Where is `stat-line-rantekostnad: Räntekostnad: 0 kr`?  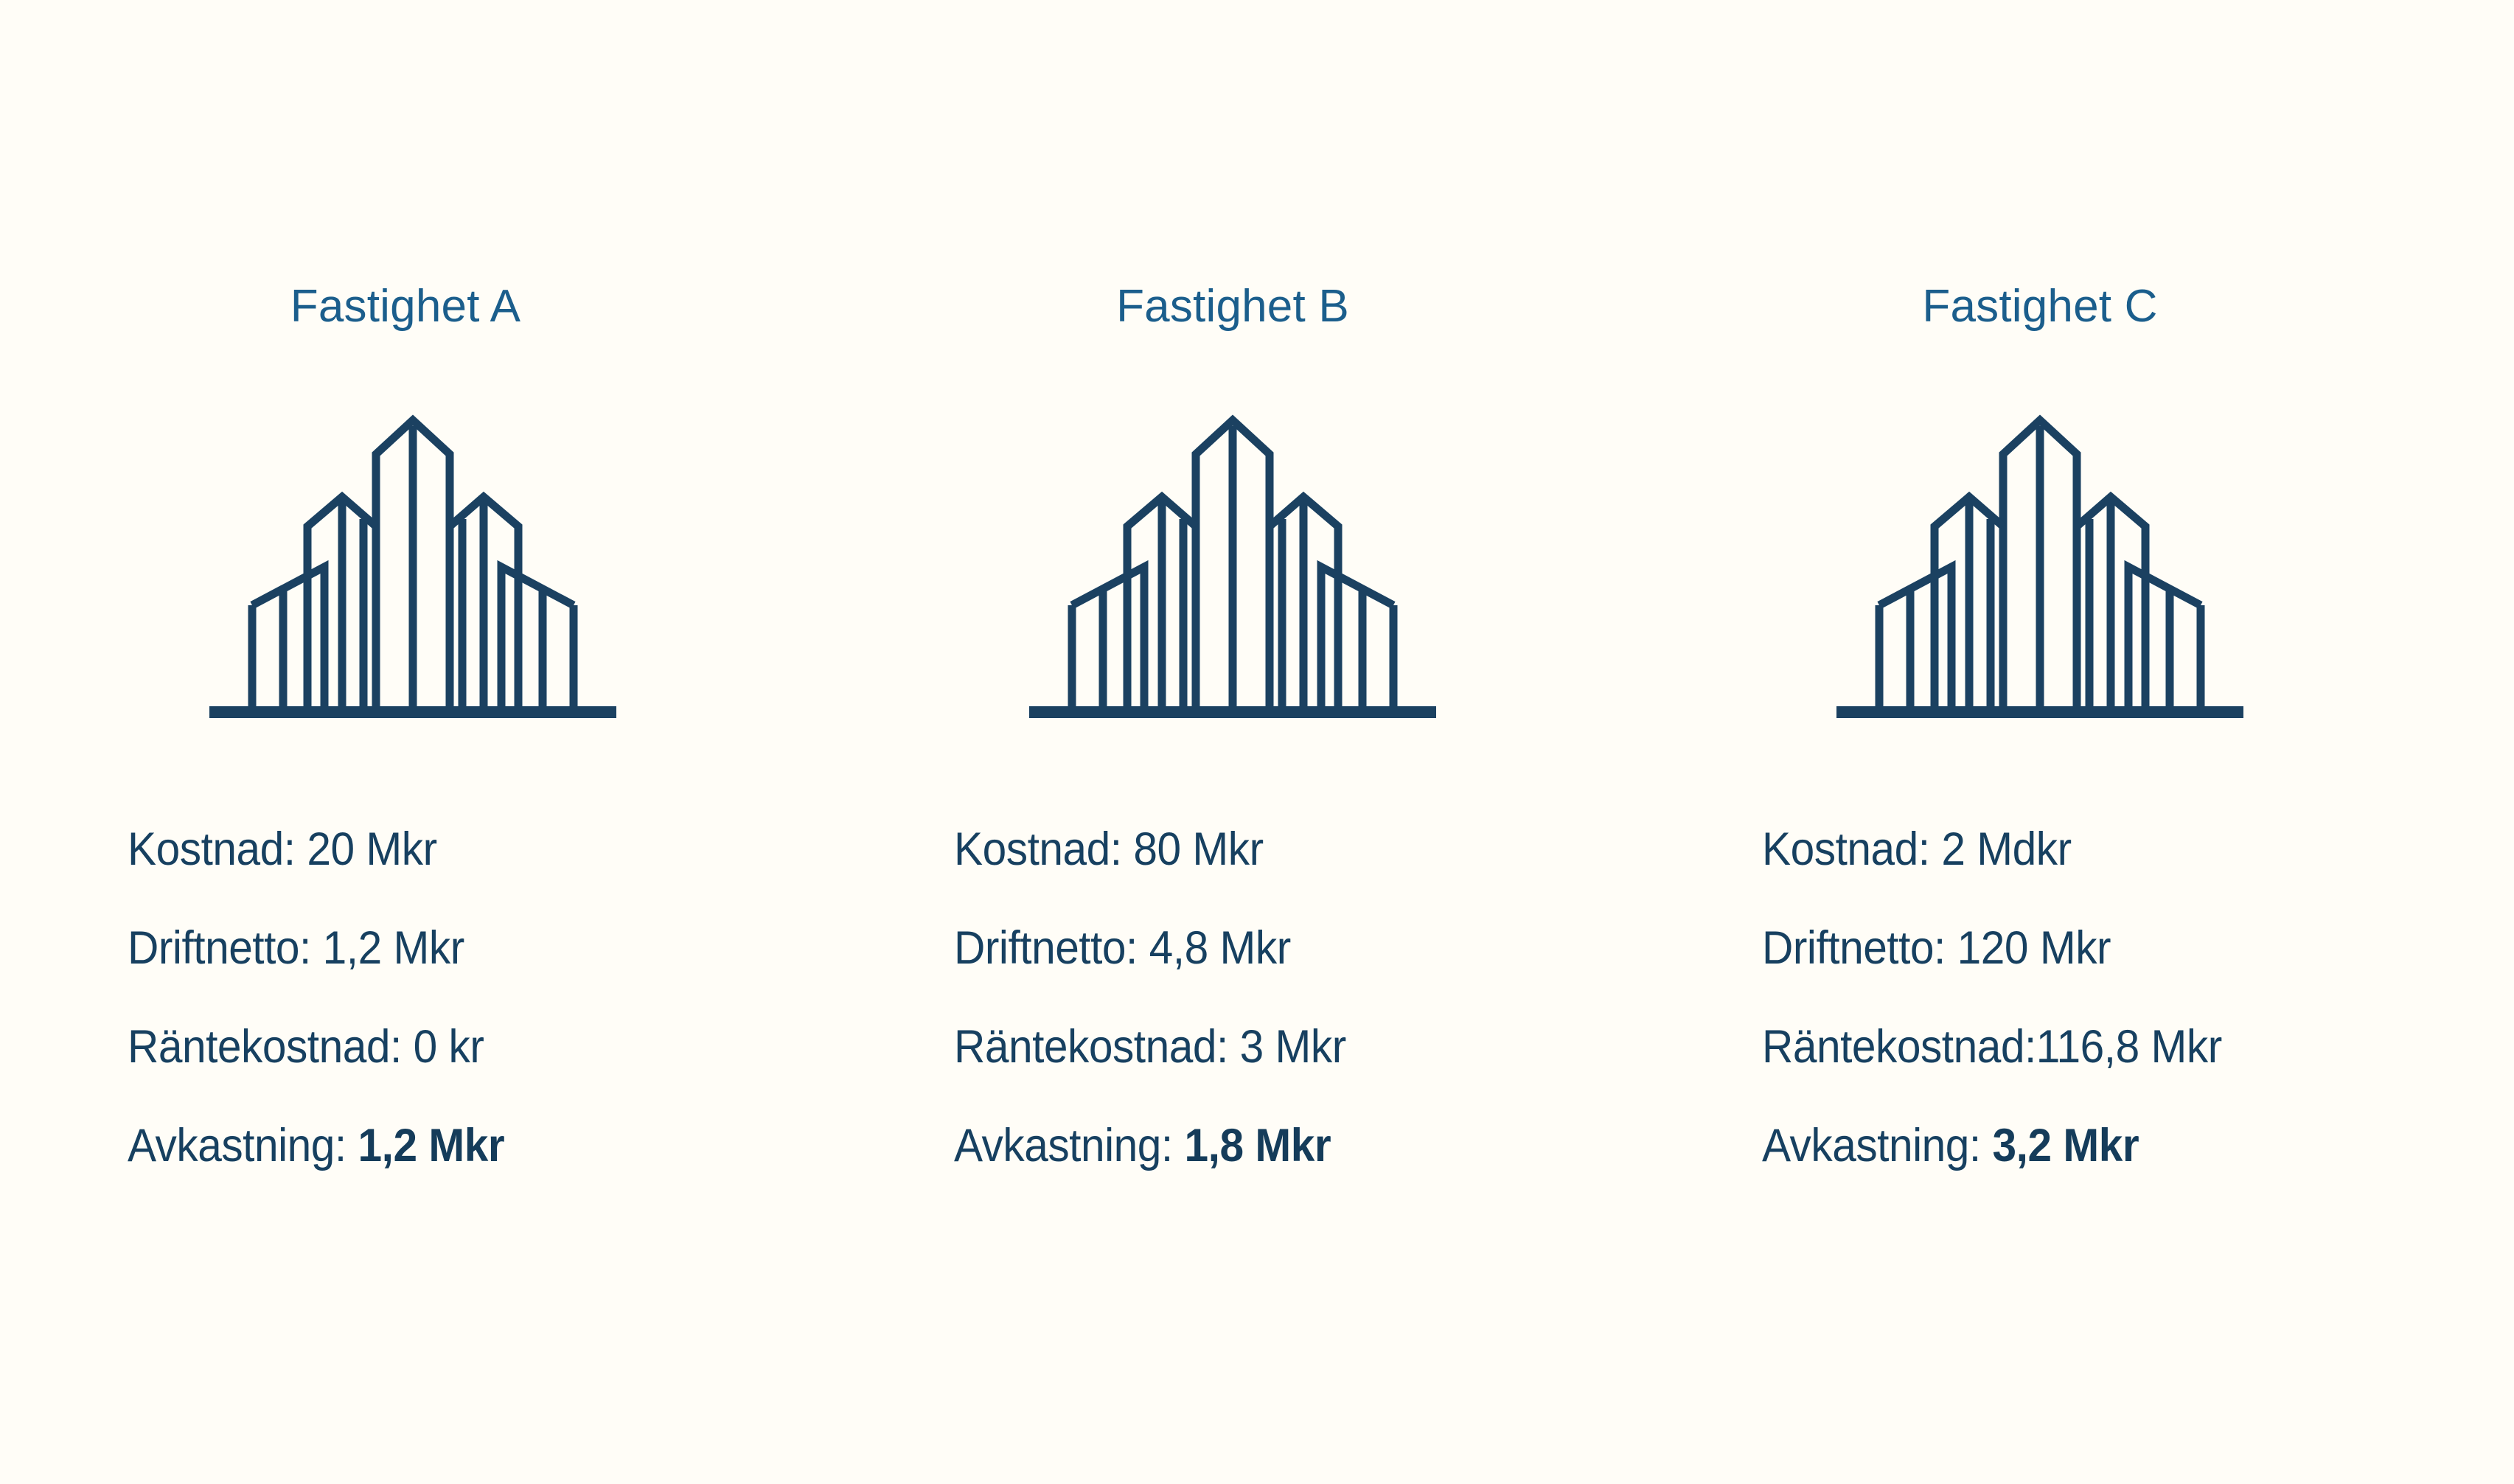
stat-line-rantekostnad: Räntekostnad: 0 kr is located at coordinates (306, 1047).